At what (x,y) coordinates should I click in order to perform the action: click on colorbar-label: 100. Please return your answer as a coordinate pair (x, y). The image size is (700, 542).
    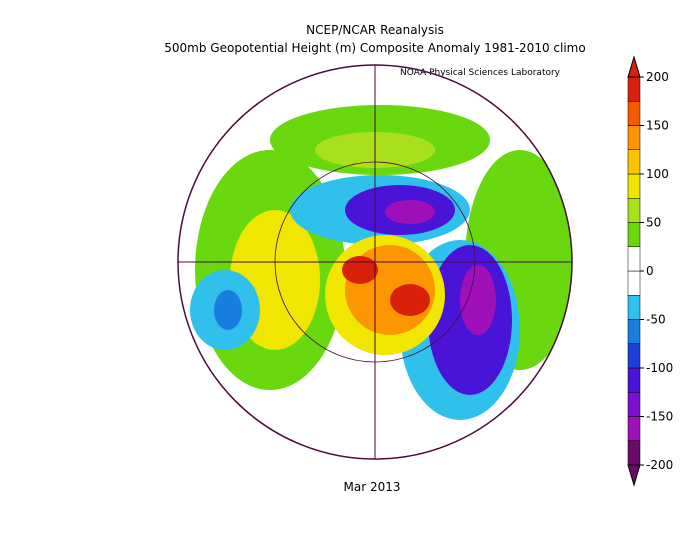
    Looking at the image, I should click on (657, 174).